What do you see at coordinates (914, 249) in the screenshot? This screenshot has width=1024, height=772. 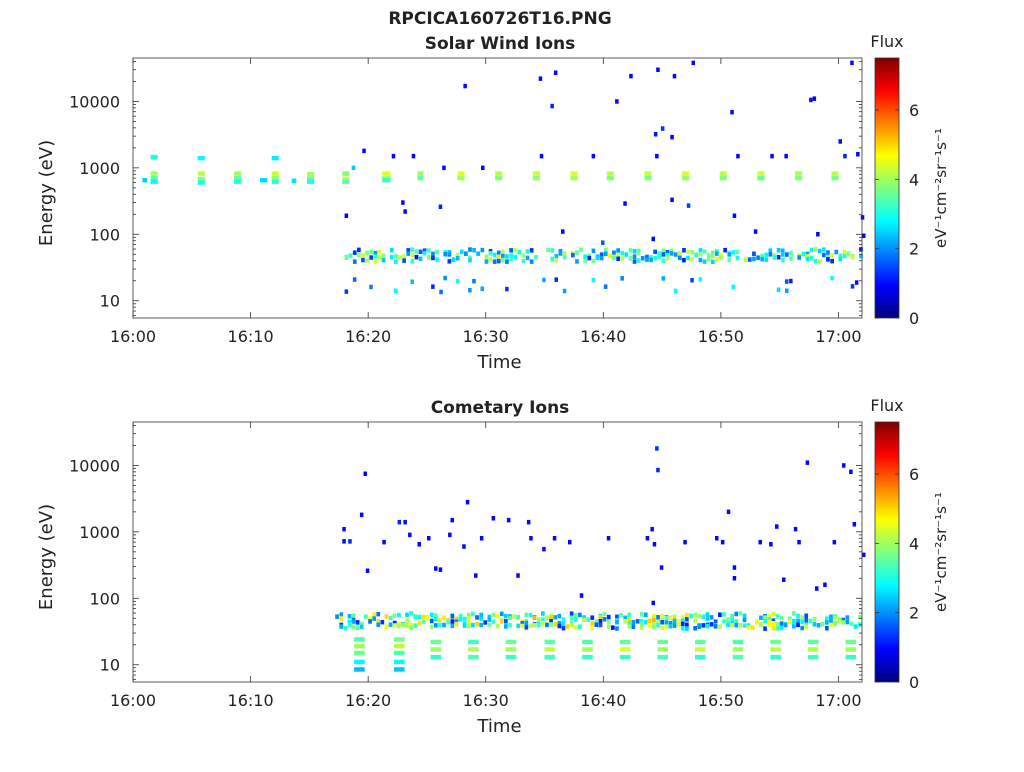 I see `colorbar-tick-label: 2` at bounding box center [914, 249].